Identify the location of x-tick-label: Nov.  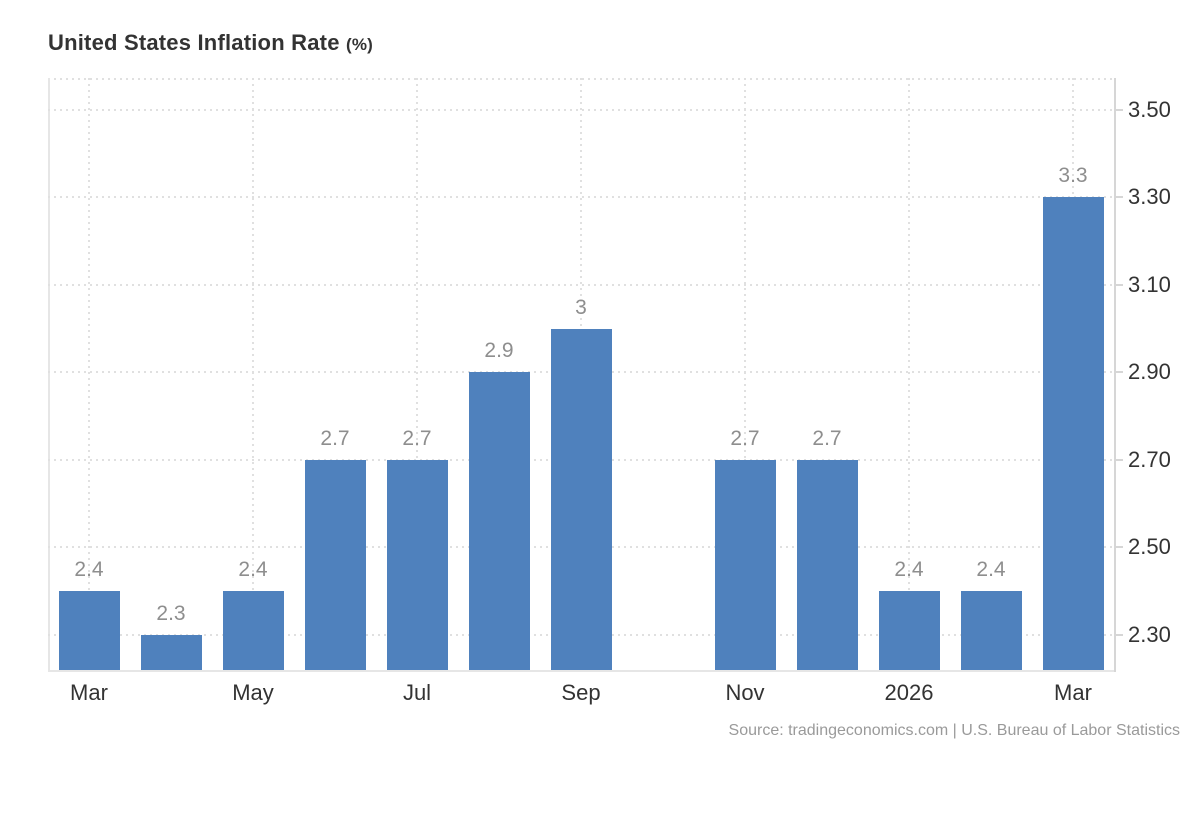
(745, 692).